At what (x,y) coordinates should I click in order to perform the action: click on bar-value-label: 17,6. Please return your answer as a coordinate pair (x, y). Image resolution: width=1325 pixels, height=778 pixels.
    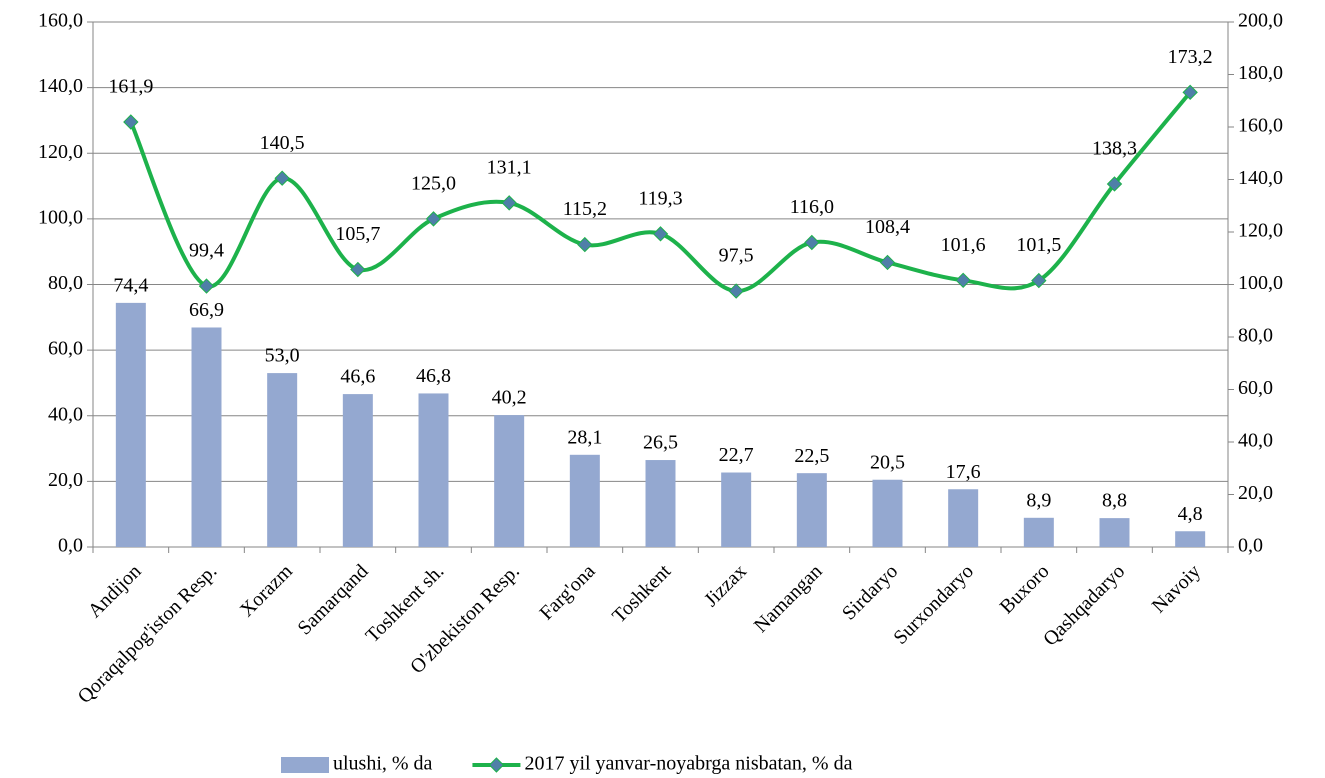
    Looking at the image, I should click on (963, 472).